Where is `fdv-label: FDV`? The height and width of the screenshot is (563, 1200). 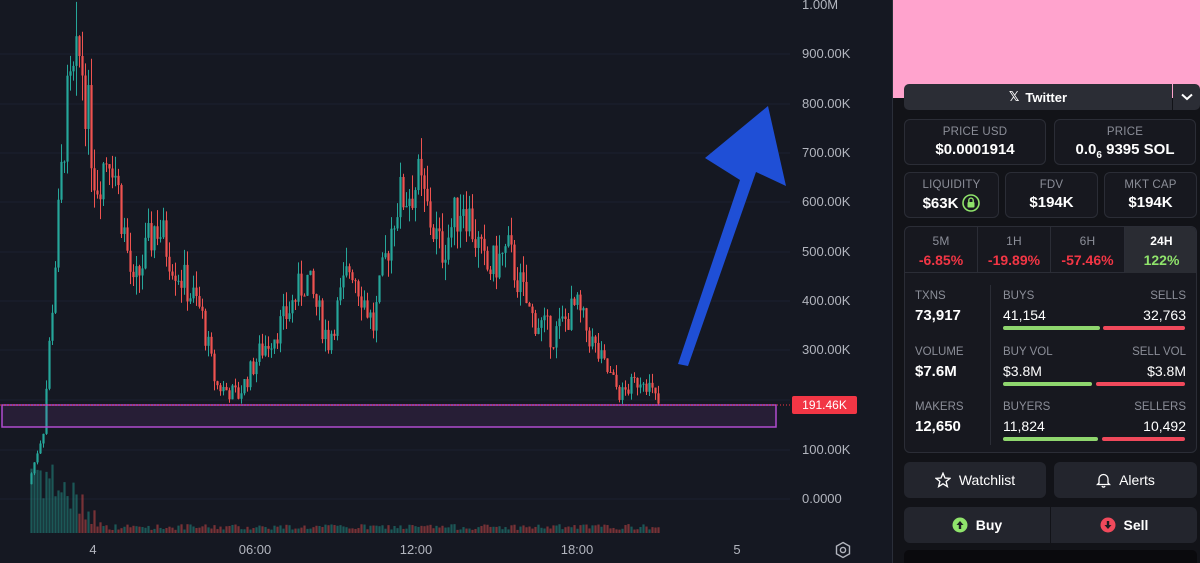 fdv-label: FDV is located at coordinates (1051, 185).